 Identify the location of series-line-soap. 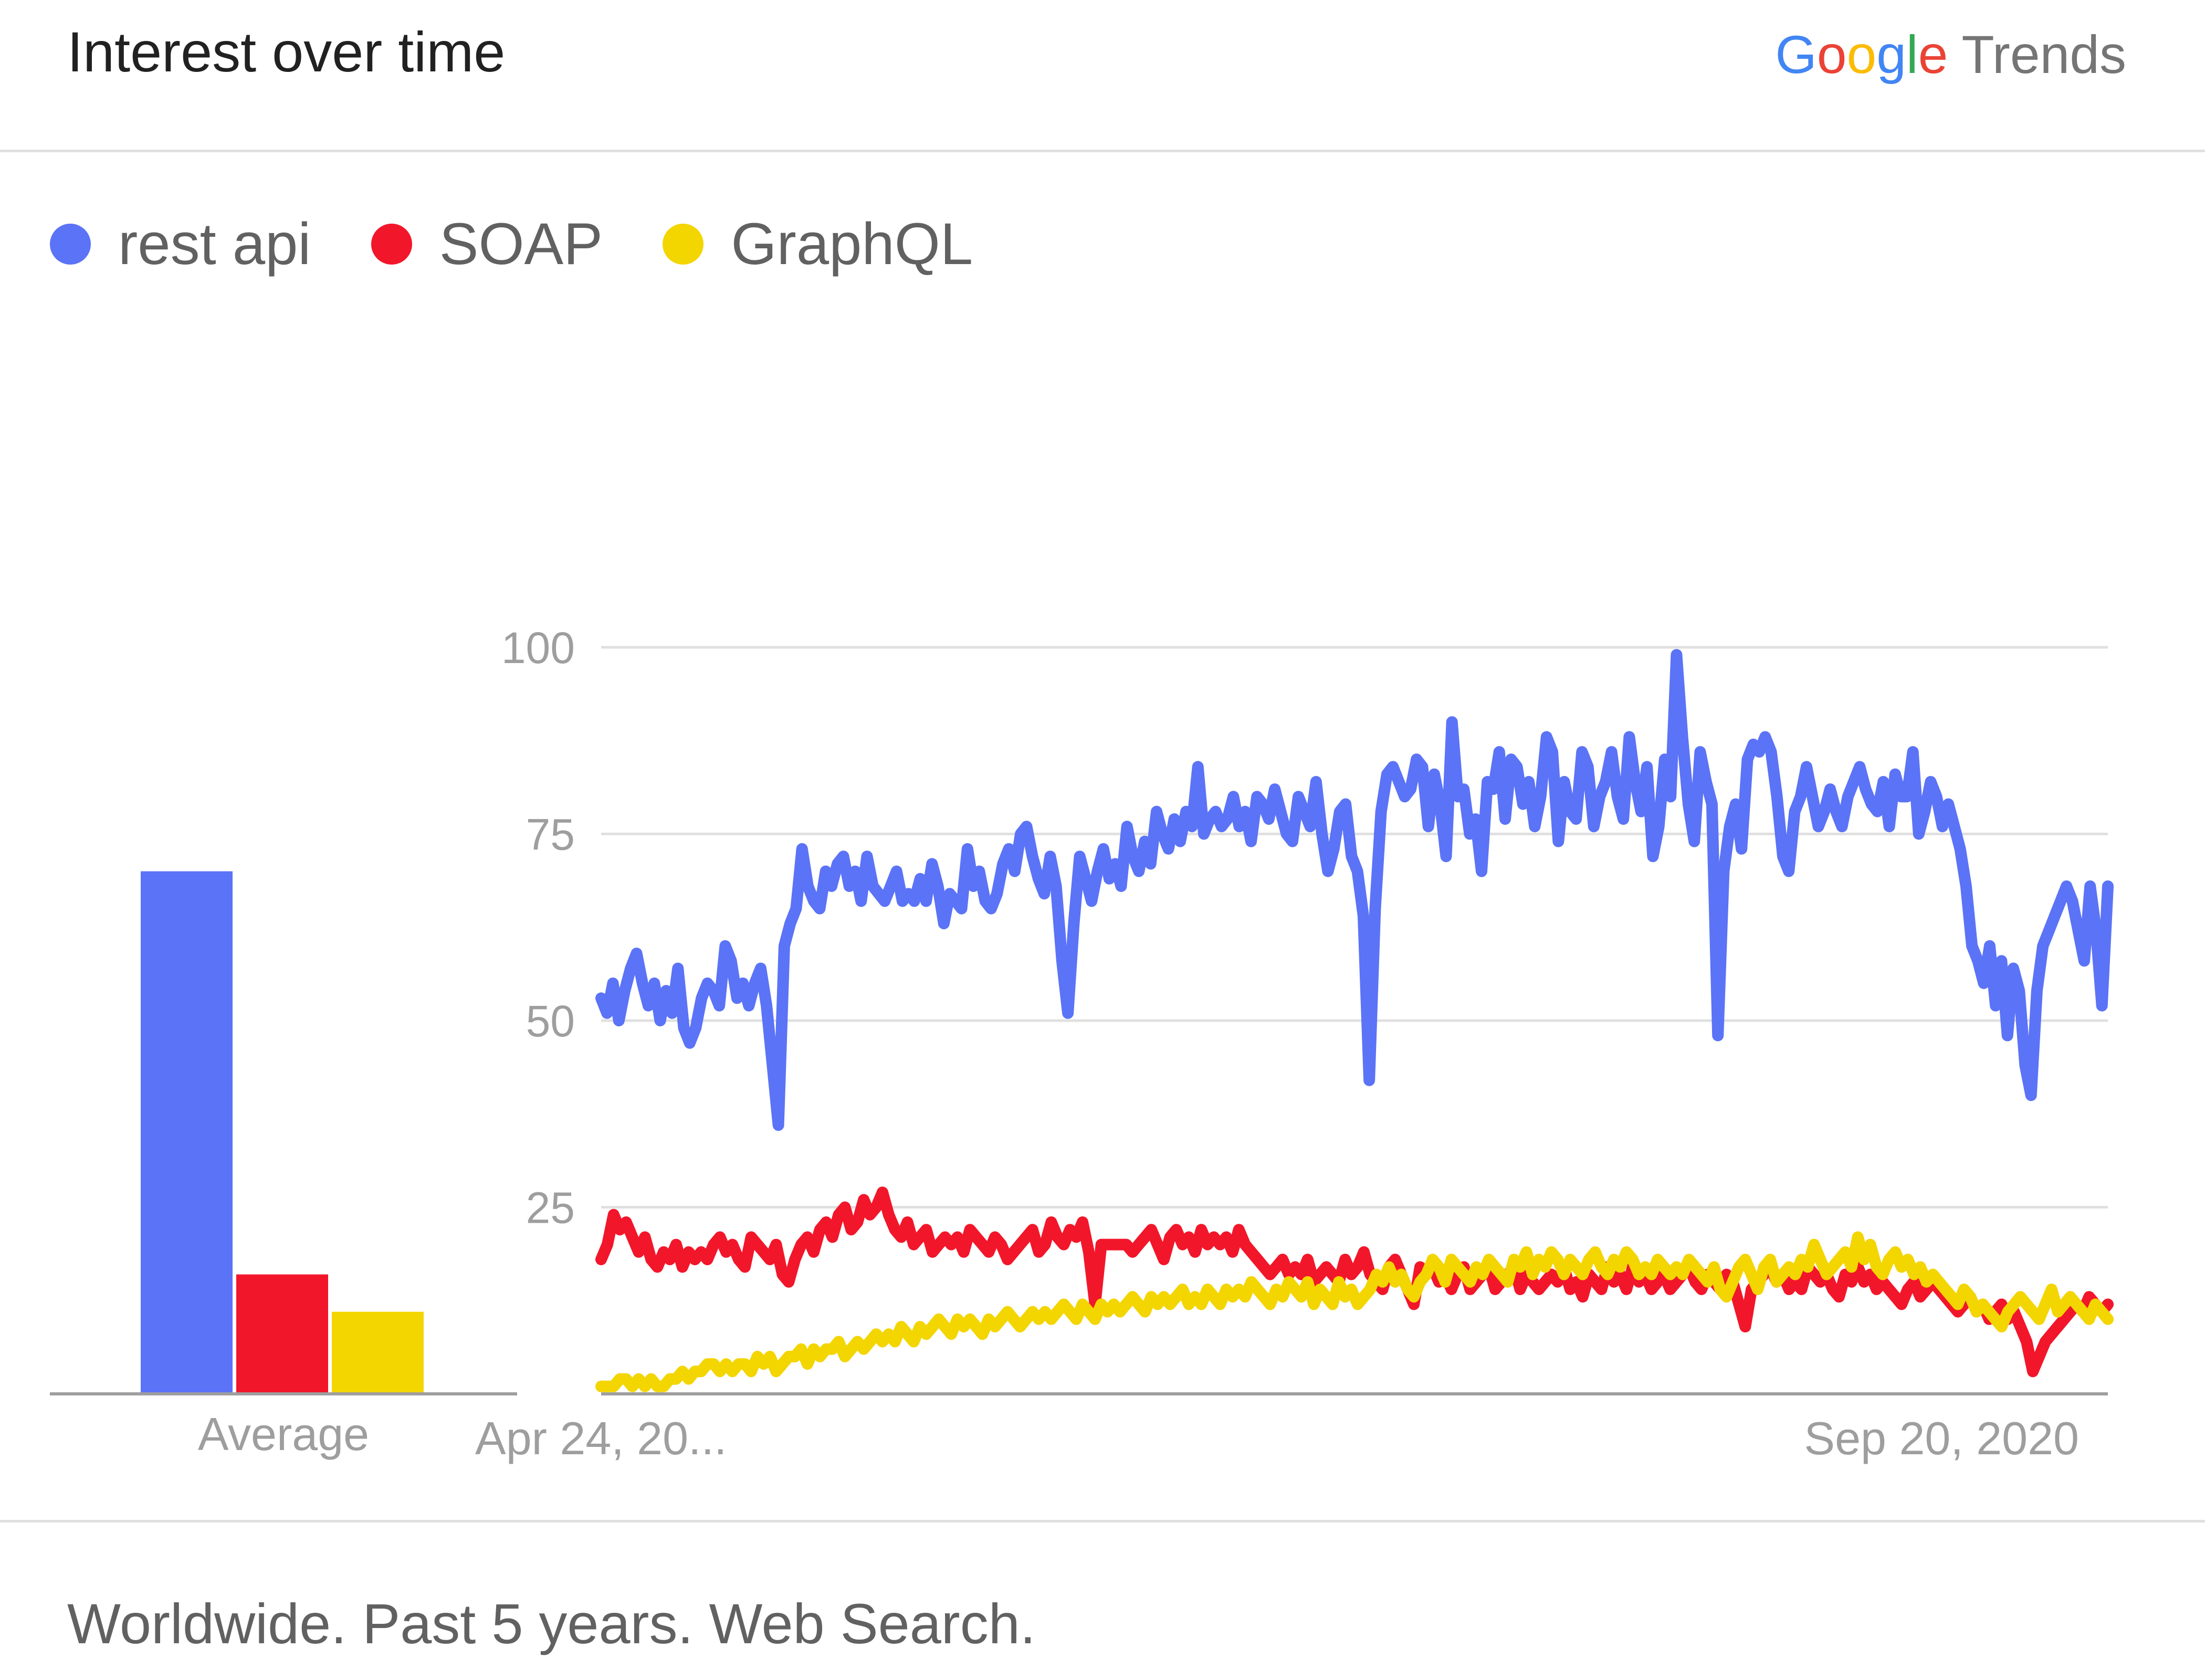
(1354, 1282).